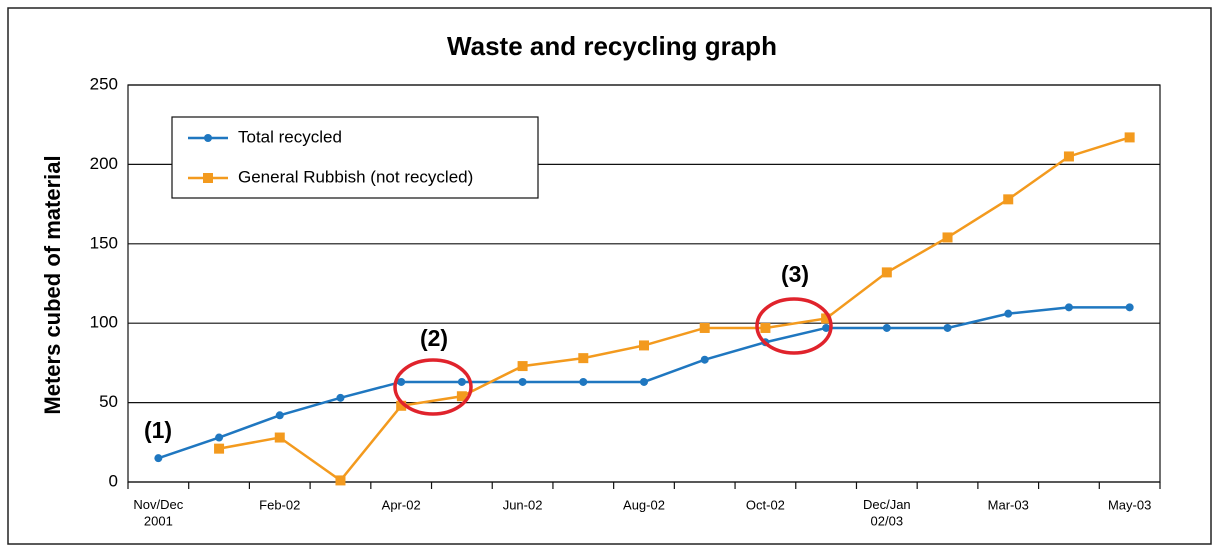 This screenshot has height=557, width=1219. Describe the element at coordinates (104, 322) in the screenshot. I see `y-tick-label: 100` at that location.